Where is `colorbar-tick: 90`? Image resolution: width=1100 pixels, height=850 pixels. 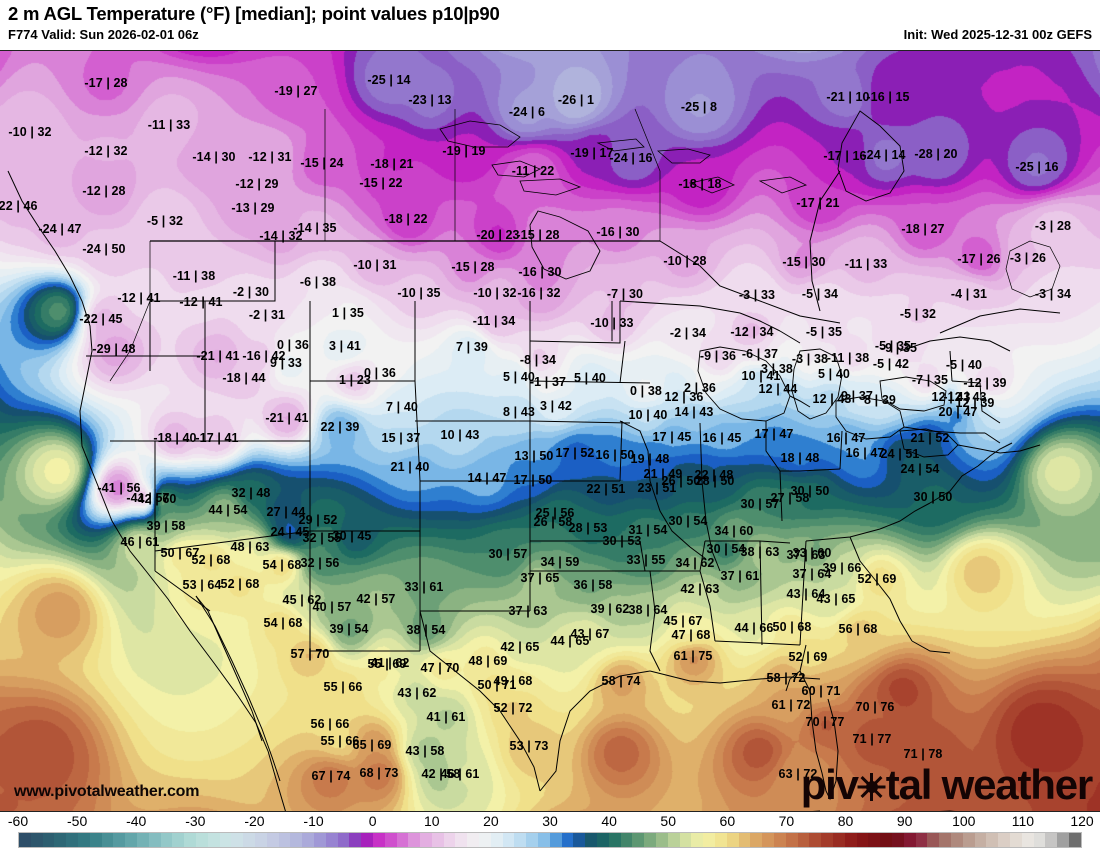 colorbar-tick: 90 is located at coordinates (904, 821).